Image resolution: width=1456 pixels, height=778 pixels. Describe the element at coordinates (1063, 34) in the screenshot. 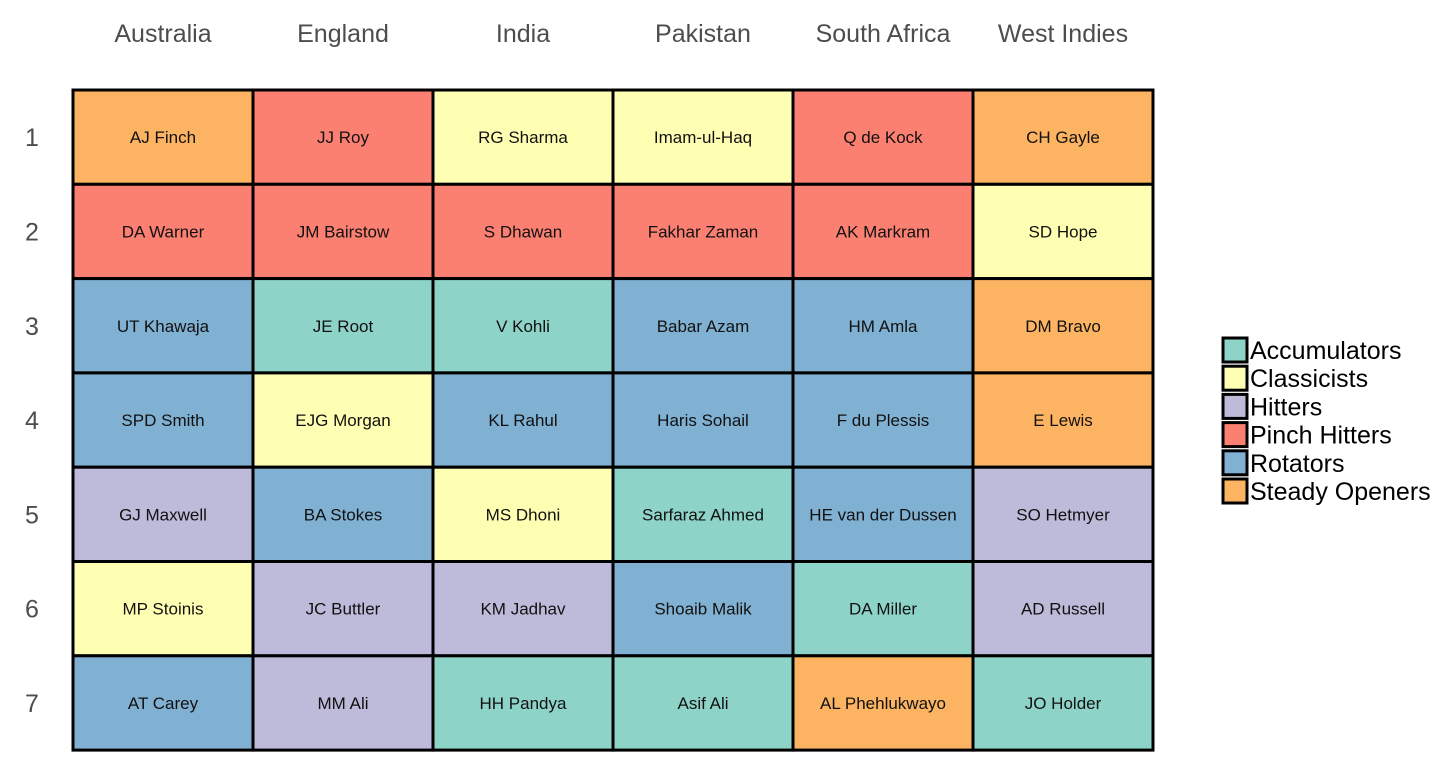

I see `column-label: West Indies` at that location.